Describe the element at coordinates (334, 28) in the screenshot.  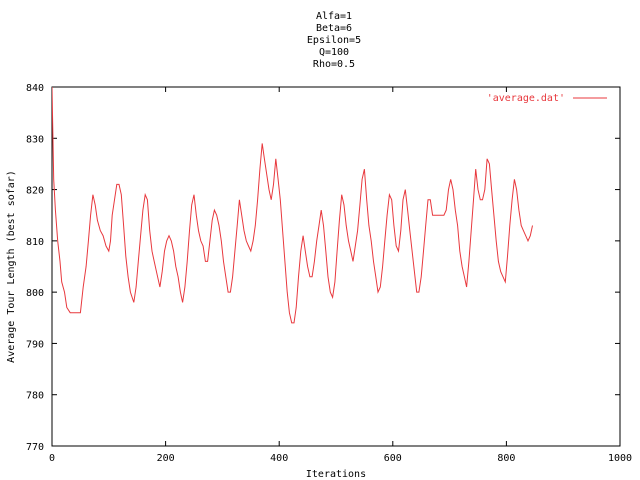
I see `title-line: Beta=6` at that location.